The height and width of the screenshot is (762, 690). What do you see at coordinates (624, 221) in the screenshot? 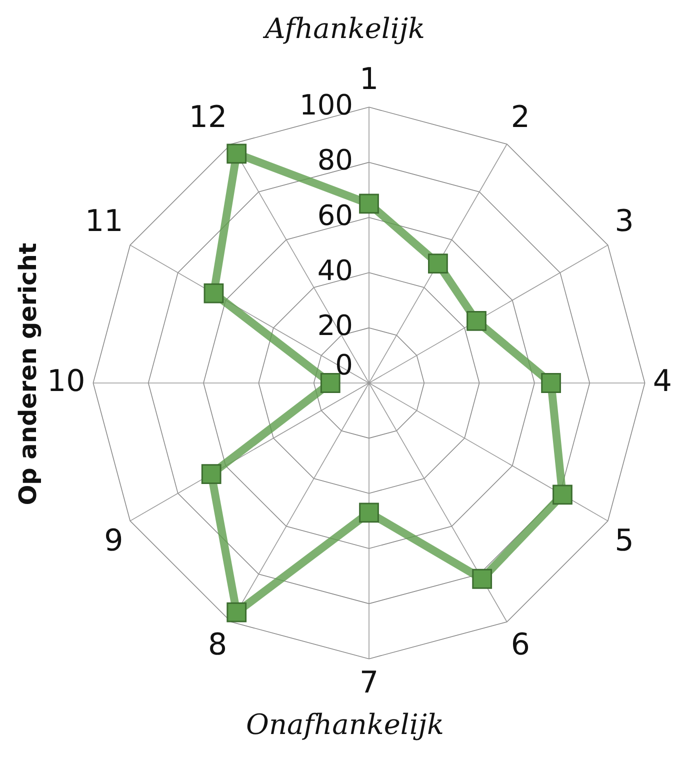
I see `spoke-label: 3` at bounding box center [624, 221].